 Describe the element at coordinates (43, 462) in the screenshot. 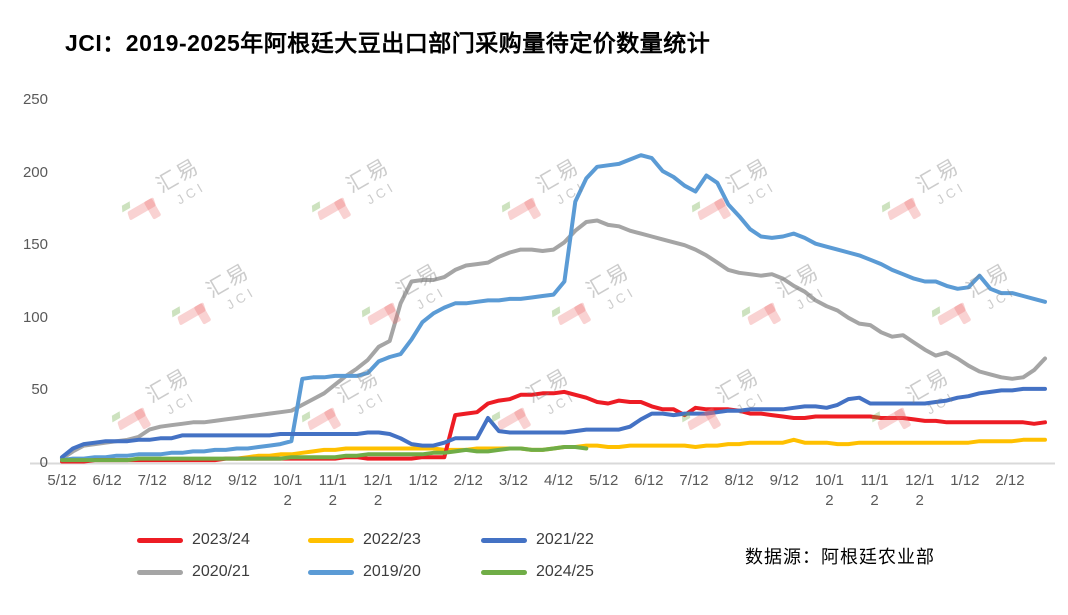

I see `y-axis-tick-label: 0` at that location.